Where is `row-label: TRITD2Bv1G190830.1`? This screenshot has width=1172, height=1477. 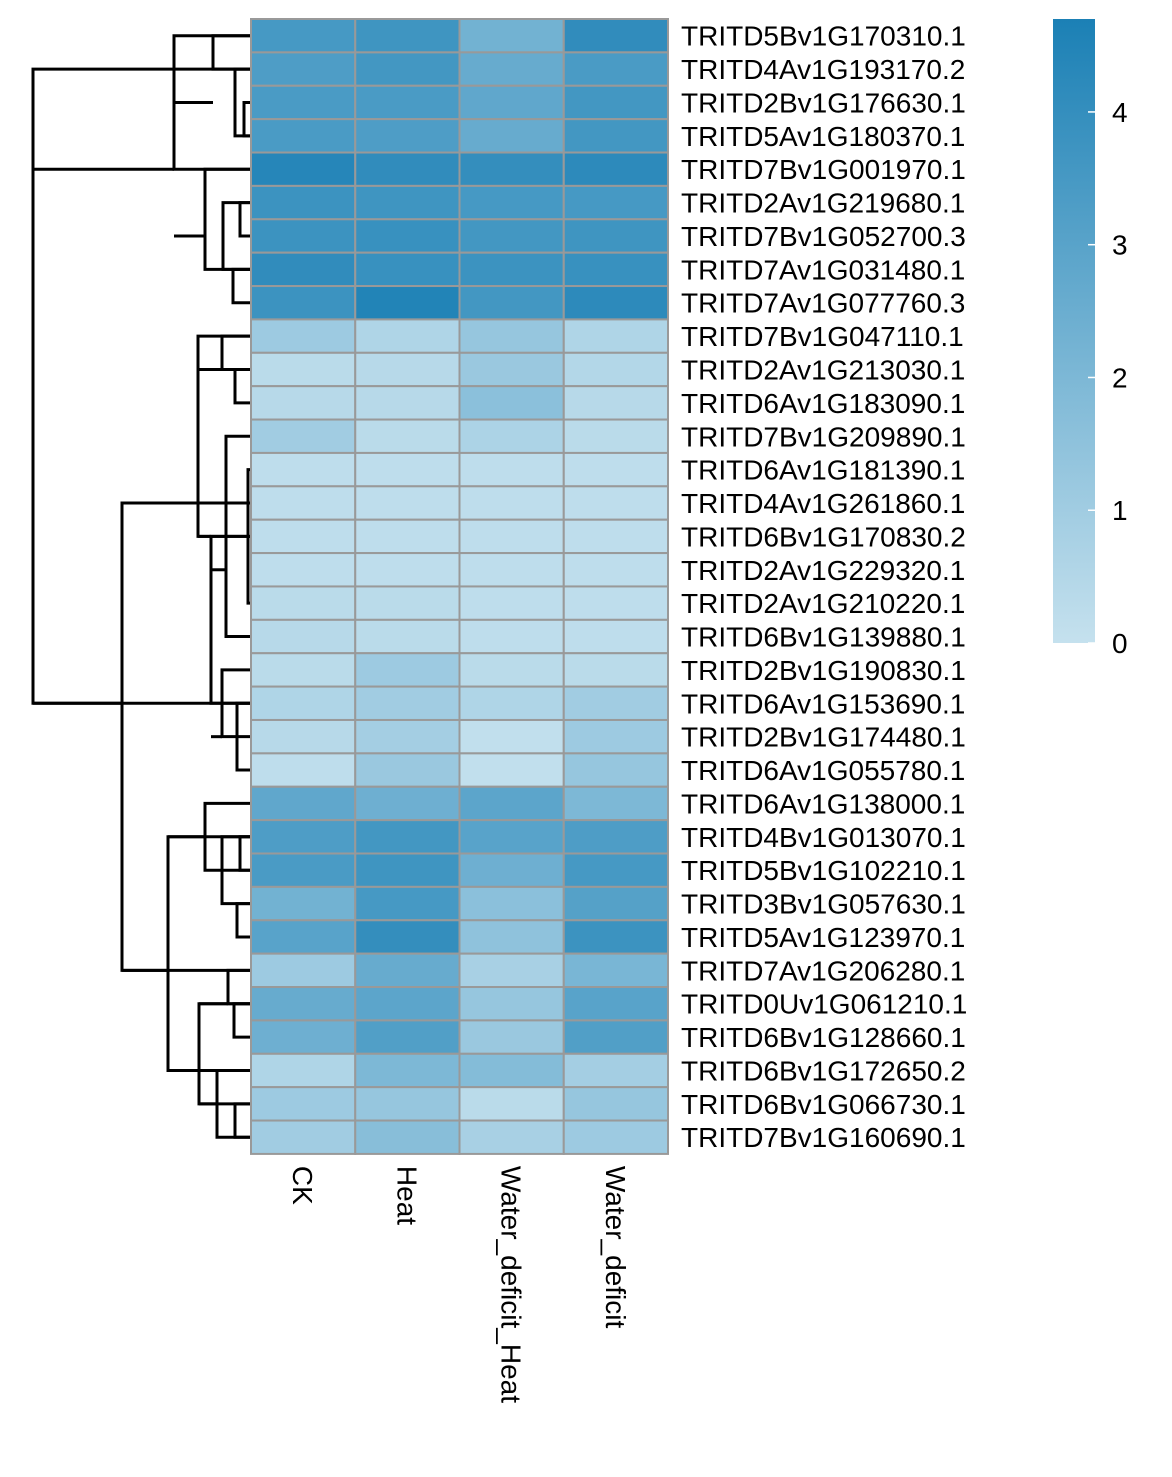 row-label: TRITD2Bv1G190830.1 is located at coordinates (823, 670).